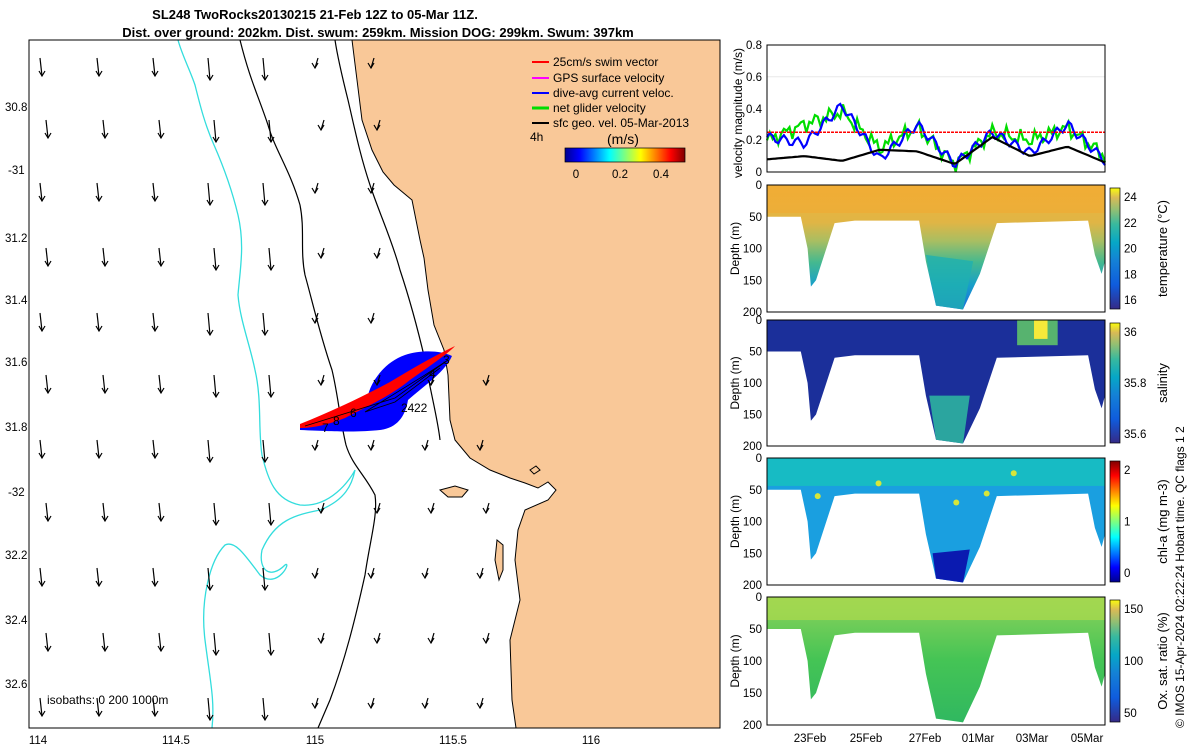 The width and height of the screenshot is (1200, 750). Describe the element at coordinates (16, 239) in the screenshot. I see `map-y-tick: 31.2` at that location.